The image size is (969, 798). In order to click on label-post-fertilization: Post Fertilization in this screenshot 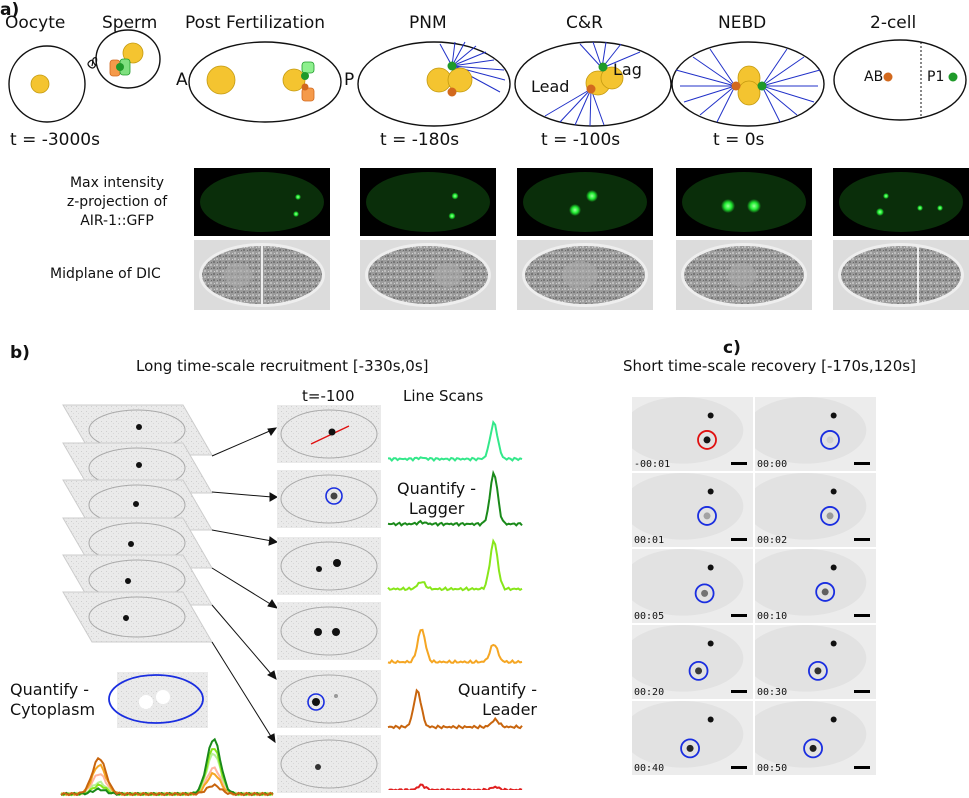, I will do `click(255, 23)`.